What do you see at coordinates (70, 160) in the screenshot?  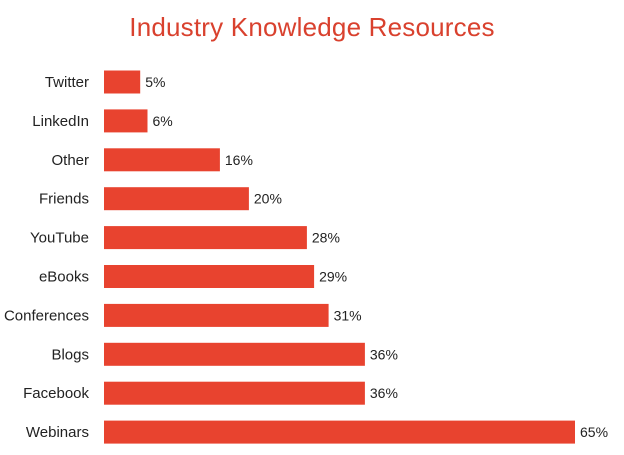 I see `category-label: Other` at bounding box center [70, 160].